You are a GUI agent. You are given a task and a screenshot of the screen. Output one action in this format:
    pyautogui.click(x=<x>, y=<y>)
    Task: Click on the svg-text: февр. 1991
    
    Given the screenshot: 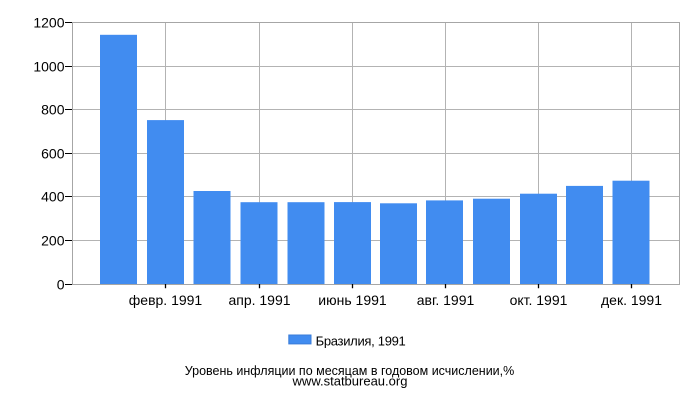 What is the action you would take?
    pyautogui.click(x=166, y=300)
    